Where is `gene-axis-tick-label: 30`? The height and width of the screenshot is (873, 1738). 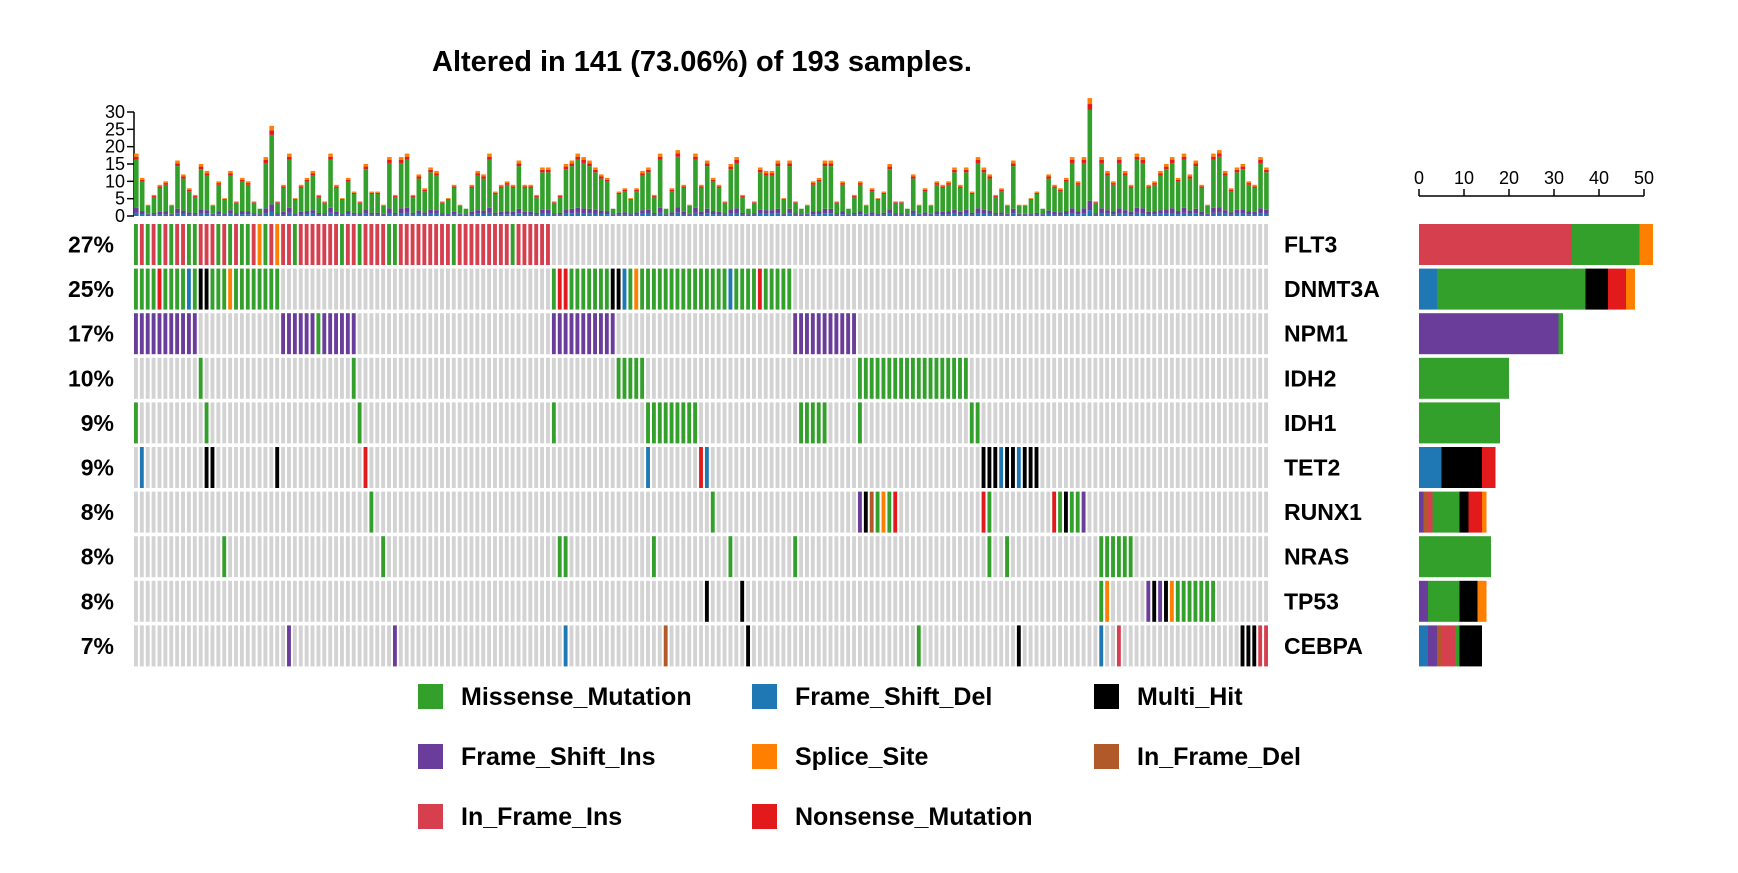 gene-axis-tick-label: 30 is located at coordinates (1554, 178).